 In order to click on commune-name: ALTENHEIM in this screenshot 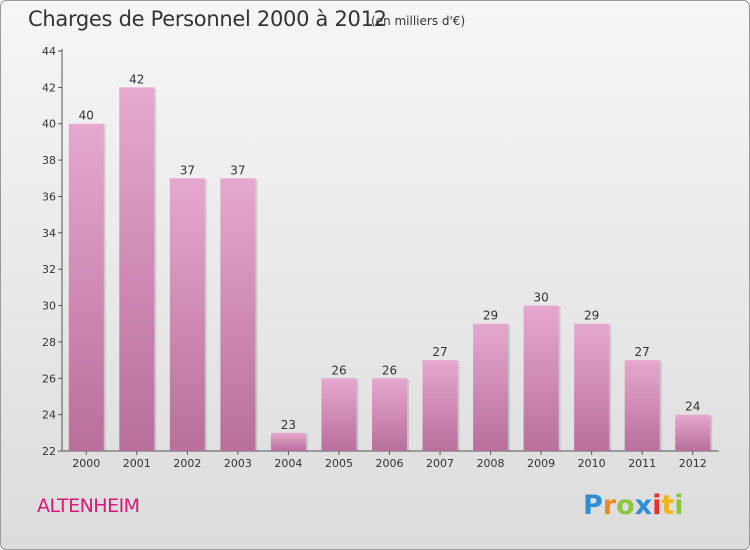, I will do `click(88, 506)`.